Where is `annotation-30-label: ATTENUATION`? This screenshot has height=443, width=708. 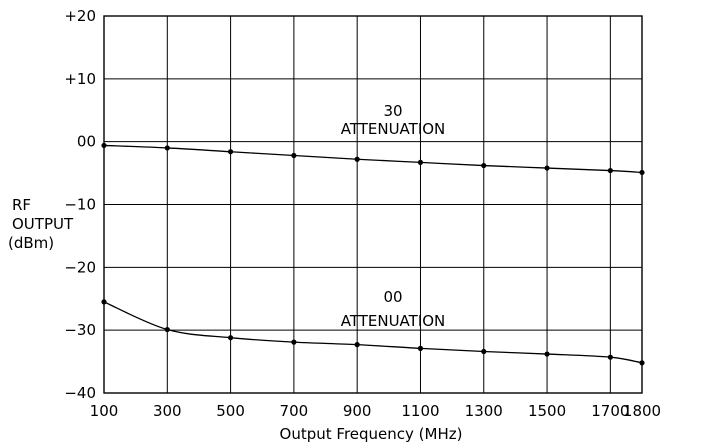
annotation-30-label: ATTENUATION is located at coordinates (393, 129).